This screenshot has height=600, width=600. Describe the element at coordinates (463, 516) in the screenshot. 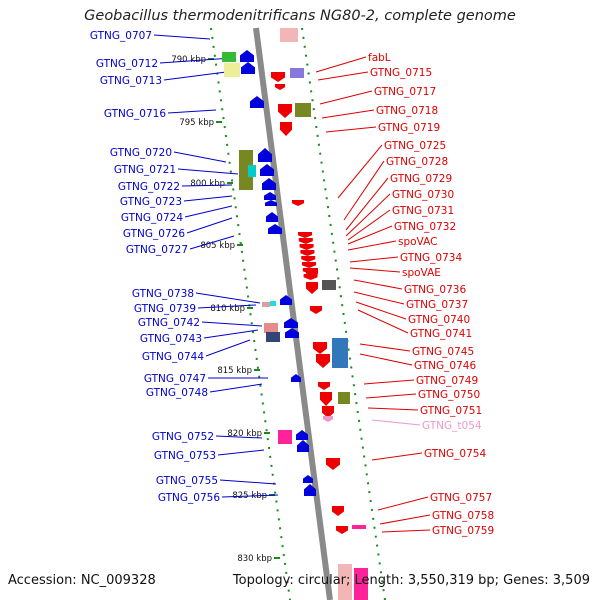

I see `gene-label-reverse: GTNG_0758` at that location.